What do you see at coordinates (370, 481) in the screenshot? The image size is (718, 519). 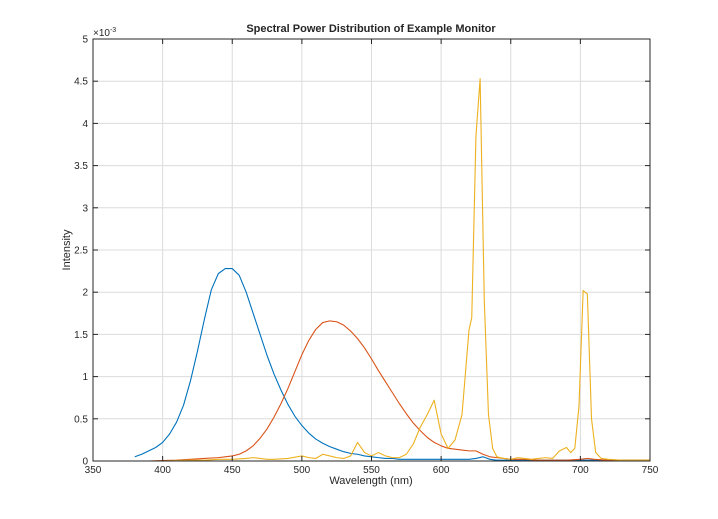 I see `x-axis-label: Wavelength (nm)` at bounding box center [370, 481].